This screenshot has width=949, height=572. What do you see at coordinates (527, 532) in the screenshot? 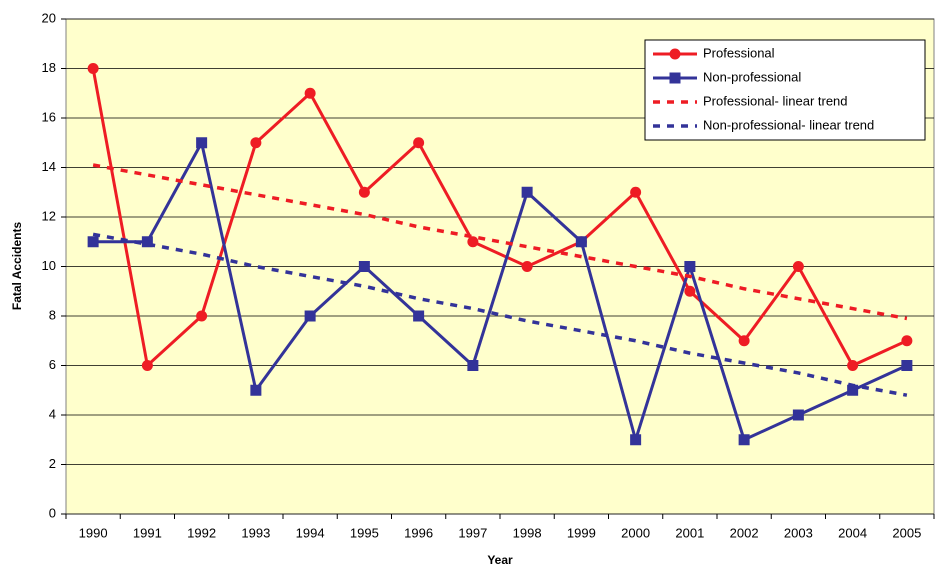
I see `x-tick-label: 1998` at bounding box center [527, 532].